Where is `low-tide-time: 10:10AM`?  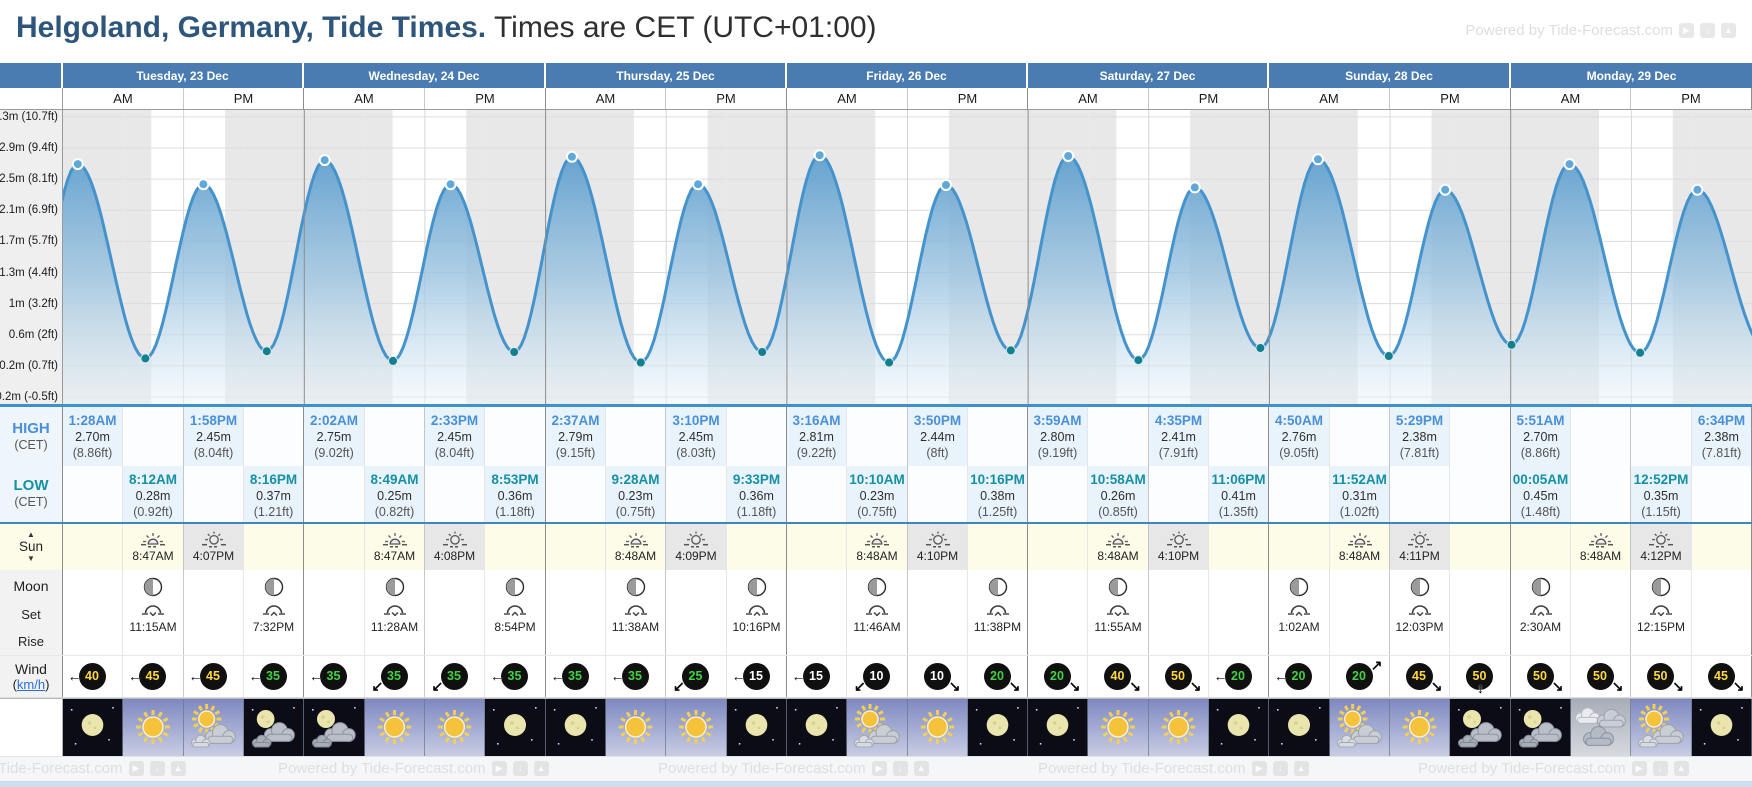 low-tide-time: 10:10AM is located at coordinates (877, 479).